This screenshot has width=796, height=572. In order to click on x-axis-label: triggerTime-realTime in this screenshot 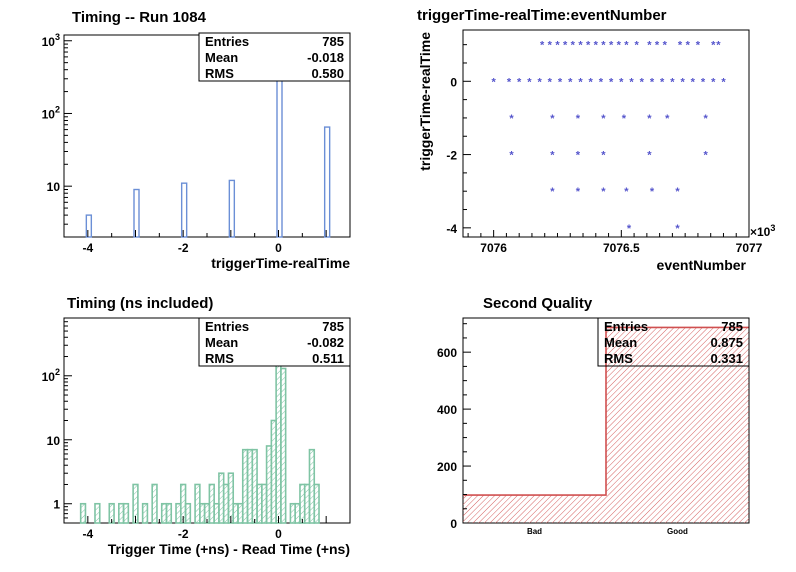, I will do `click(280, 263)`.